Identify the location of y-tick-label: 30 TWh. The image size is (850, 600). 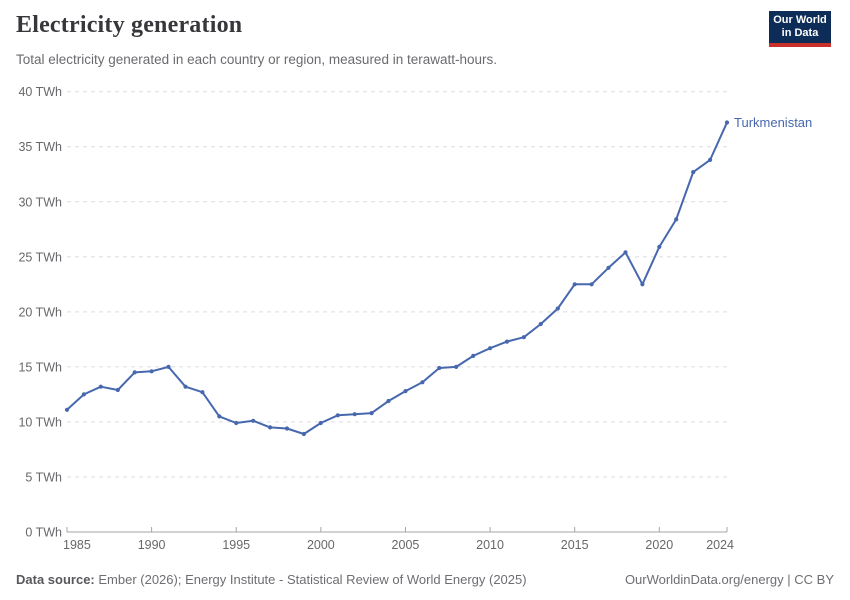
(40, 202).